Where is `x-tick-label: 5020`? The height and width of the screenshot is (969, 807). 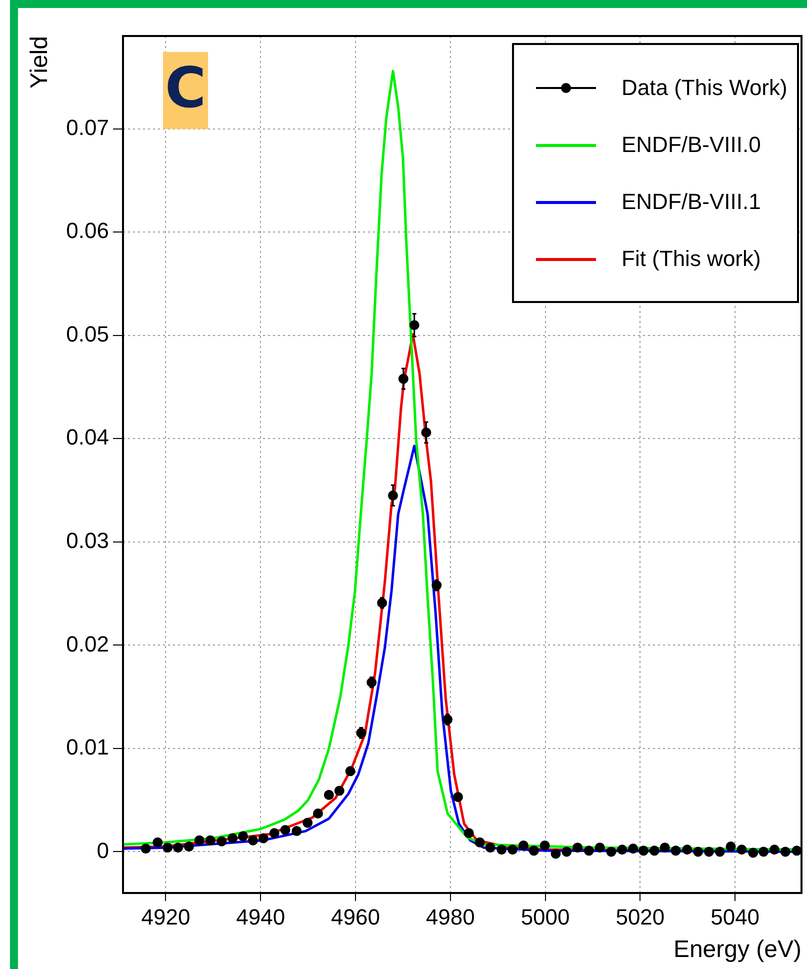 x-tick-label: 5020 is located at coordinates (640, 917).